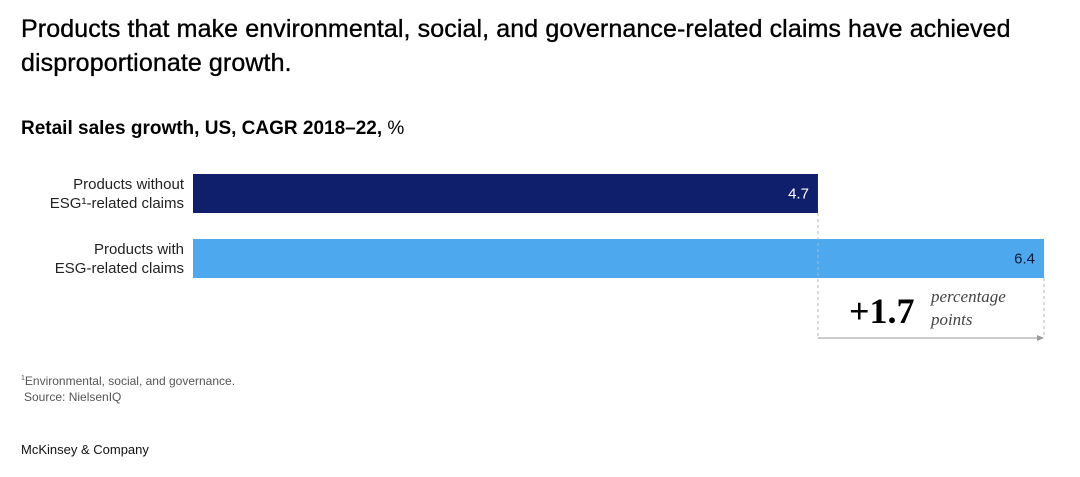 This screenshot has width=1080, height=477. I want to click on footnote-definition: 1Environmental, social, and governance., so click(128, 380).